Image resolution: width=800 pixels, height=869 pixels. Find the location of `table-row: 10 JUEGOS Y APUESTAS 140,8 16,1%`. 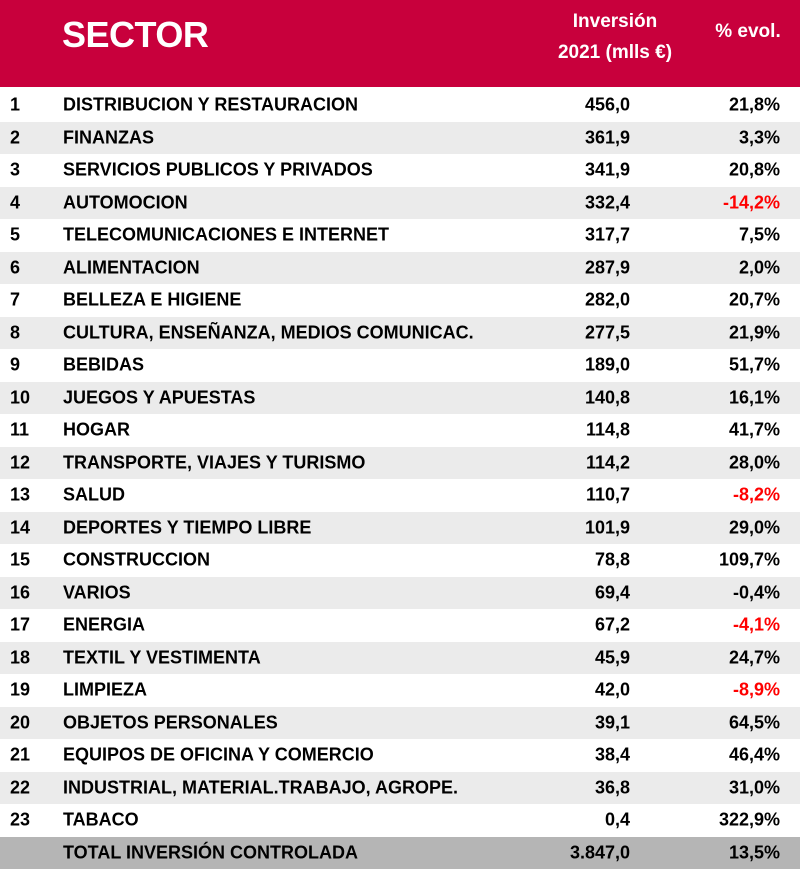

table-row: 10 JUEGOS Y APUESTAS 140,8 16,1% is located at coordinates (400, 397).